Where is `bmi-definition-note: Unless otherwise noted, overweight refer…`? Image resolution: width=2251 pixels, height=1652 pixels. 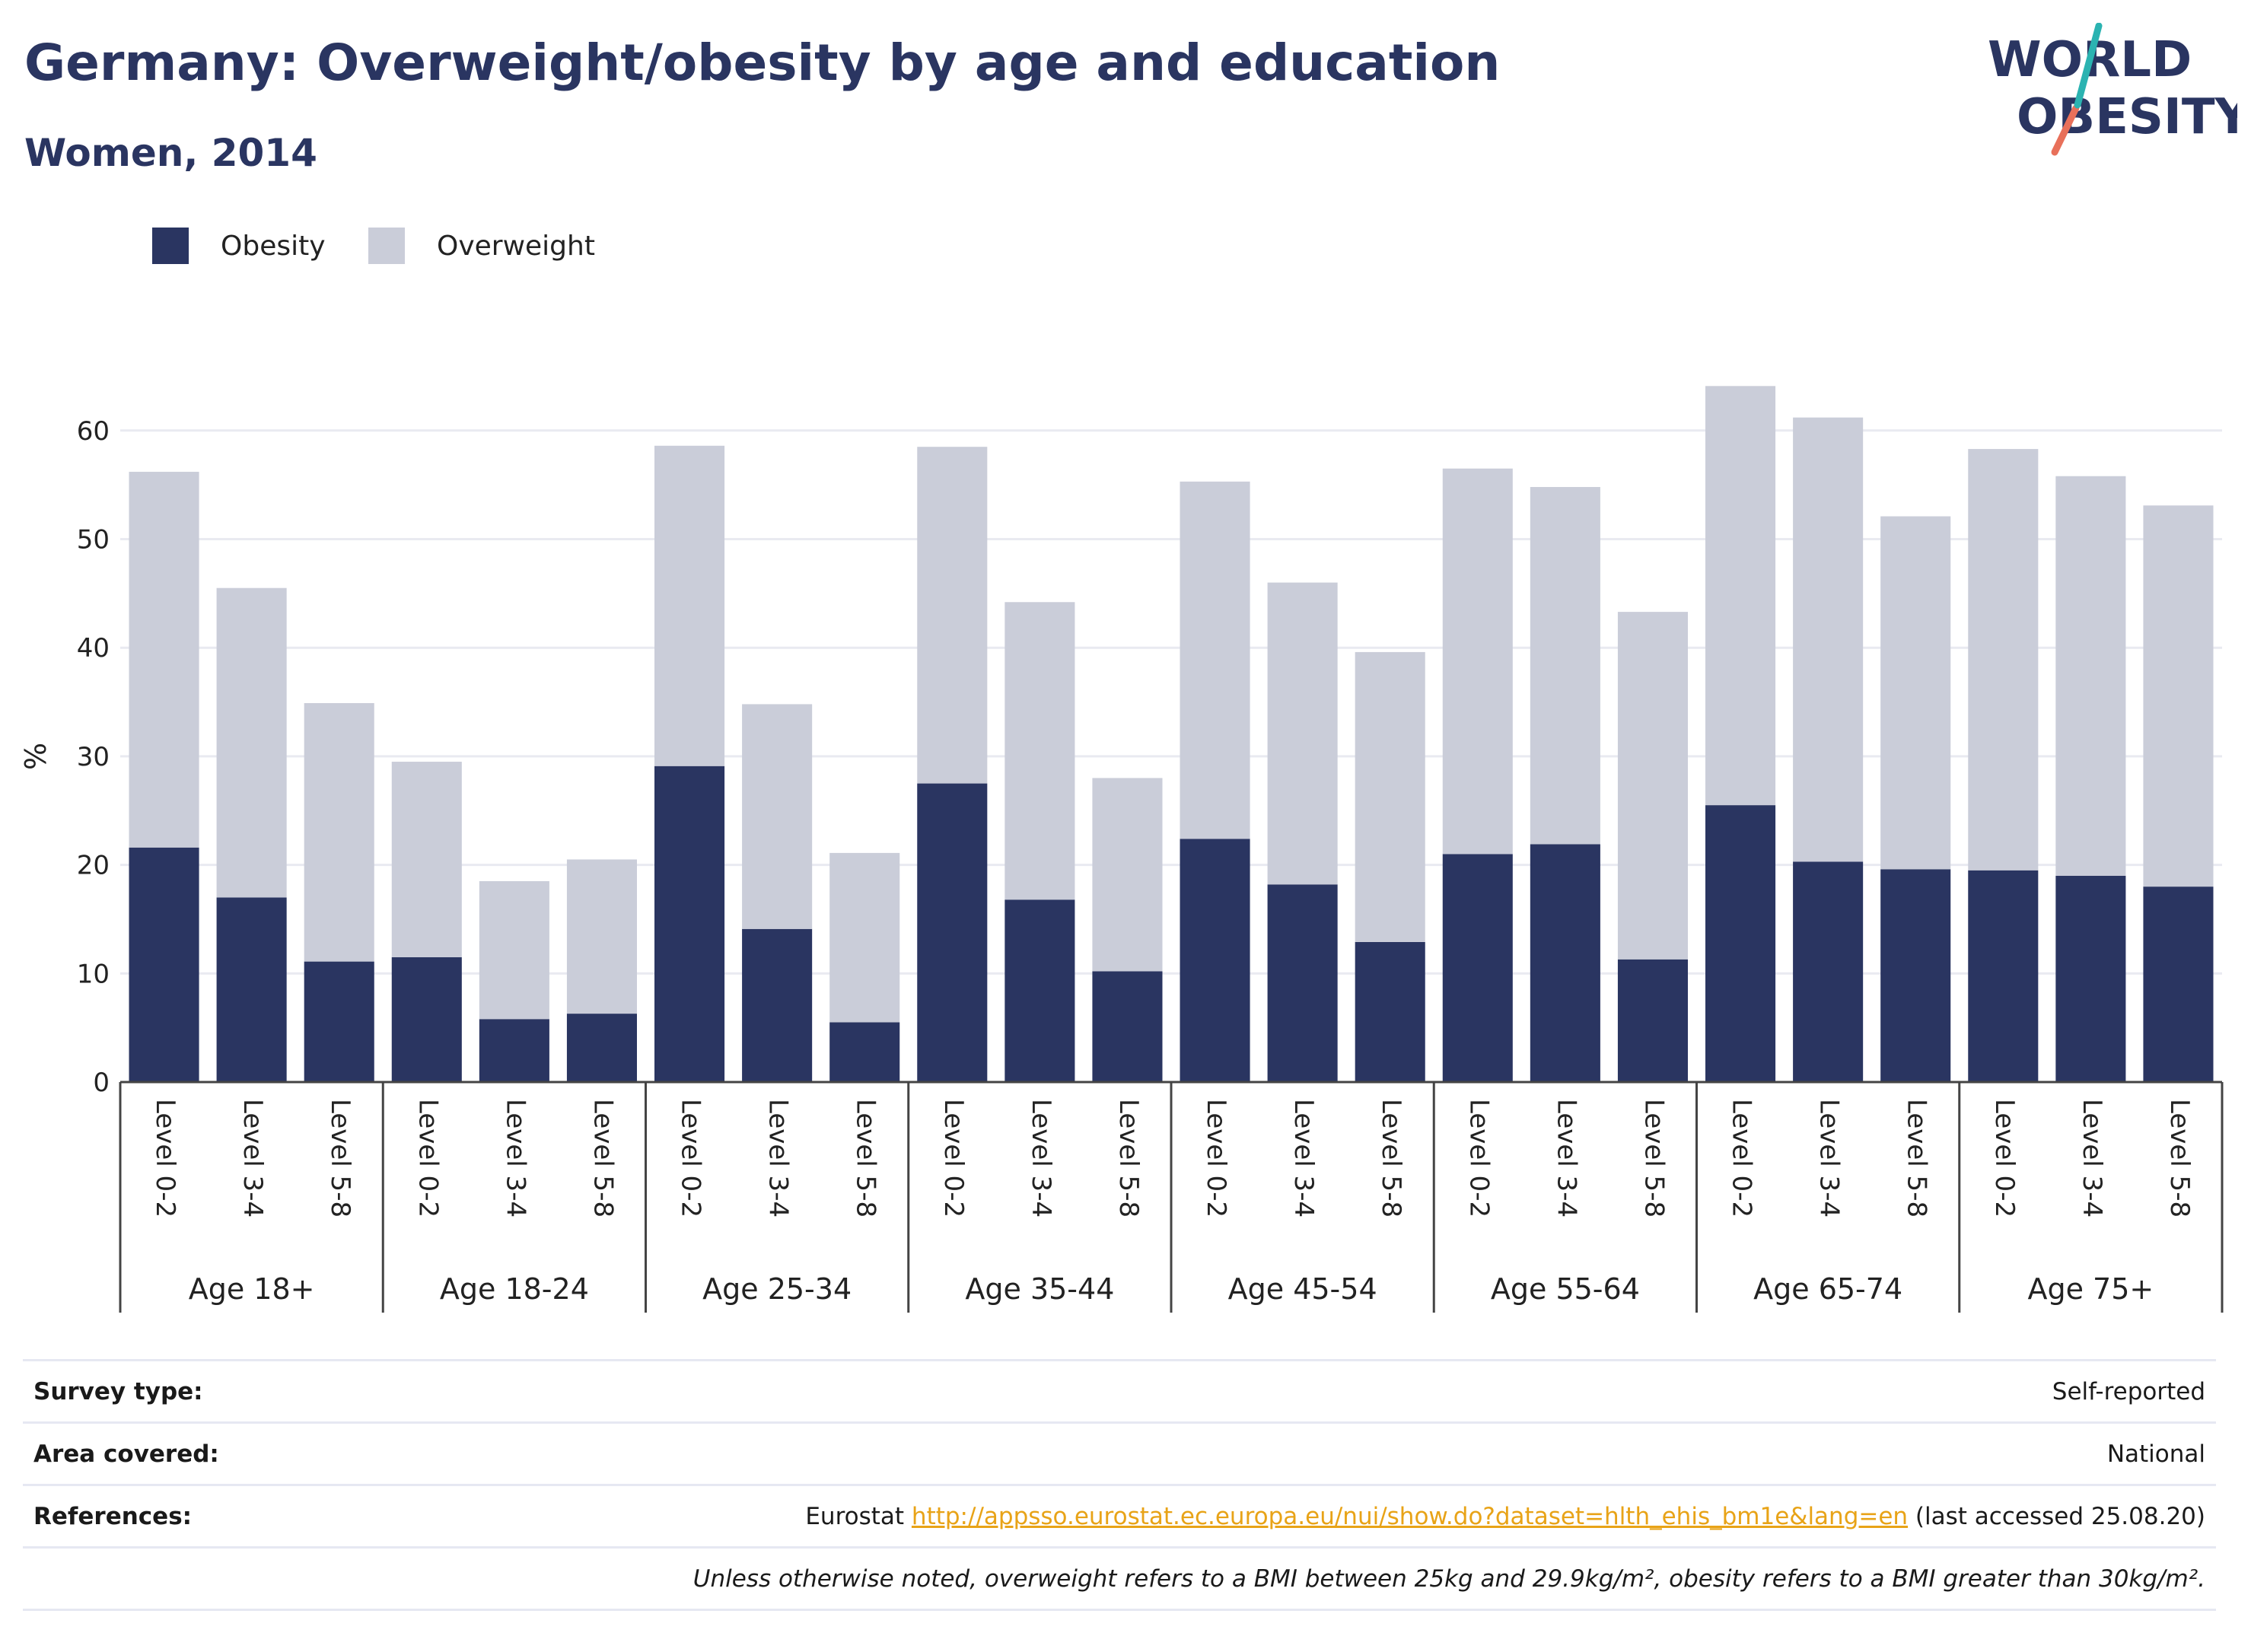 bmi-definition-note: Unless otherwise noted, overweight refer… is located at coordinates (1448, 1578).